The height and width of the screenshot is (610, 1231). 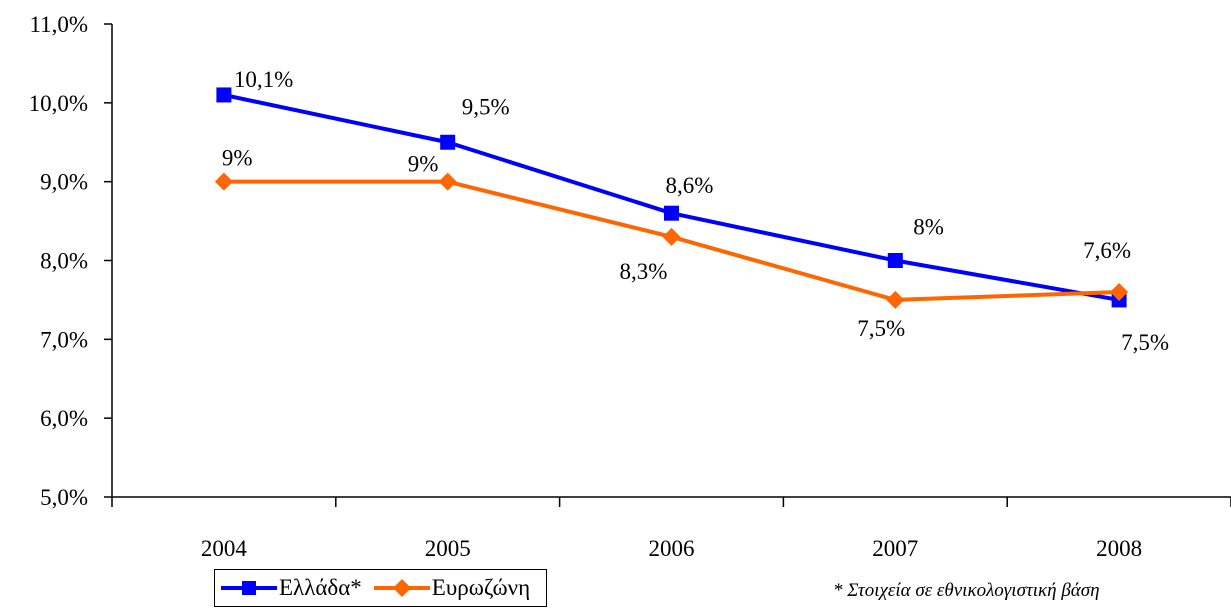 I want to click on x-tick-label: 2004, so click(x=224, y=548).